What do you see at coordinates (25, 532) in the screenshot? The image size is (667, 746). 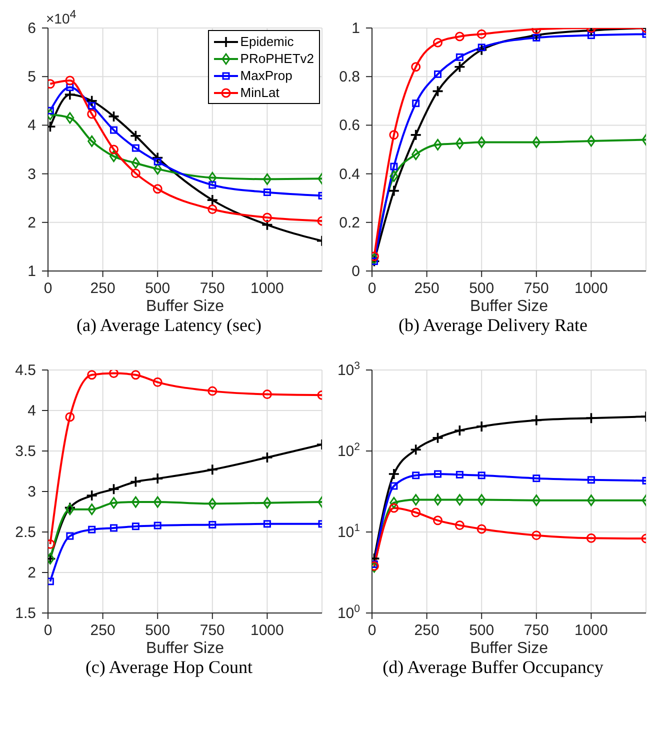 I see `y-tick-label: 2.5` at bounding box center [25, 532].